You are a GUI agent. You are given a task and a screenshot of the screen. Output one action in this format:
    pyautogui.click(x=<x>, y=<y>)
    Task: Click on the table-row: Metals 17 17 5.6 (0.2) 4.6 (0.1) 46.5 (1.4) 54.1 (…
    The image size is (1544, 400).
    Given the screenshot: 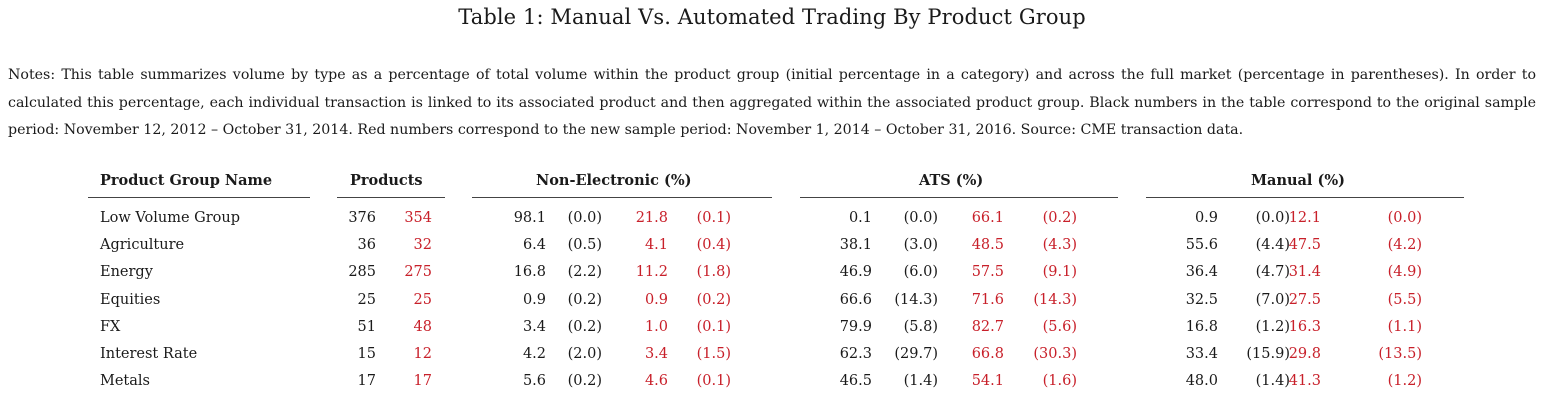 What is the action you would take?
    pyautogui.click(x=772, y=383)
    